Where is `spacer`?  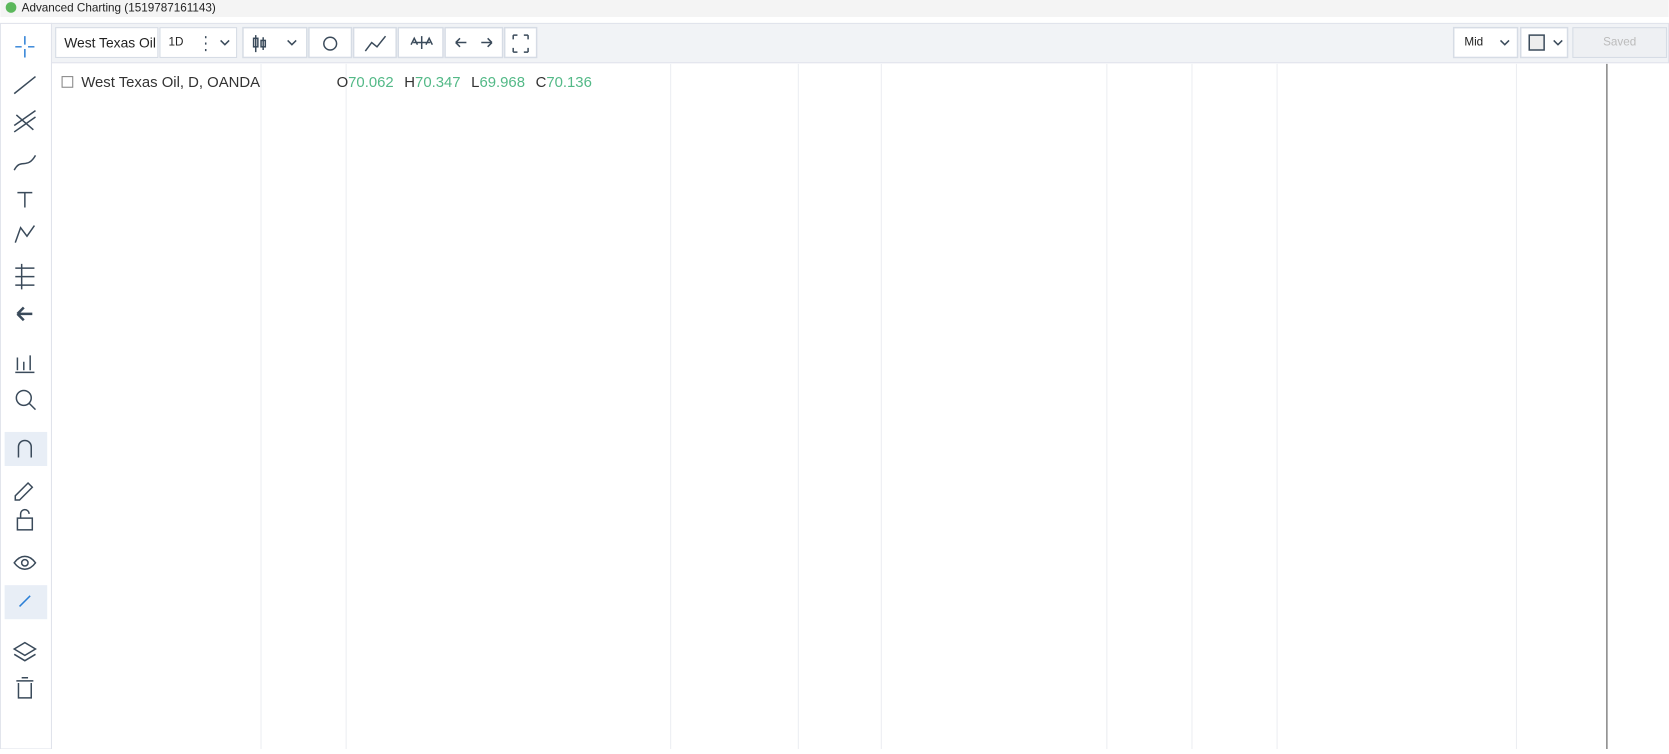 spacer is located at coordinates (834, 20).